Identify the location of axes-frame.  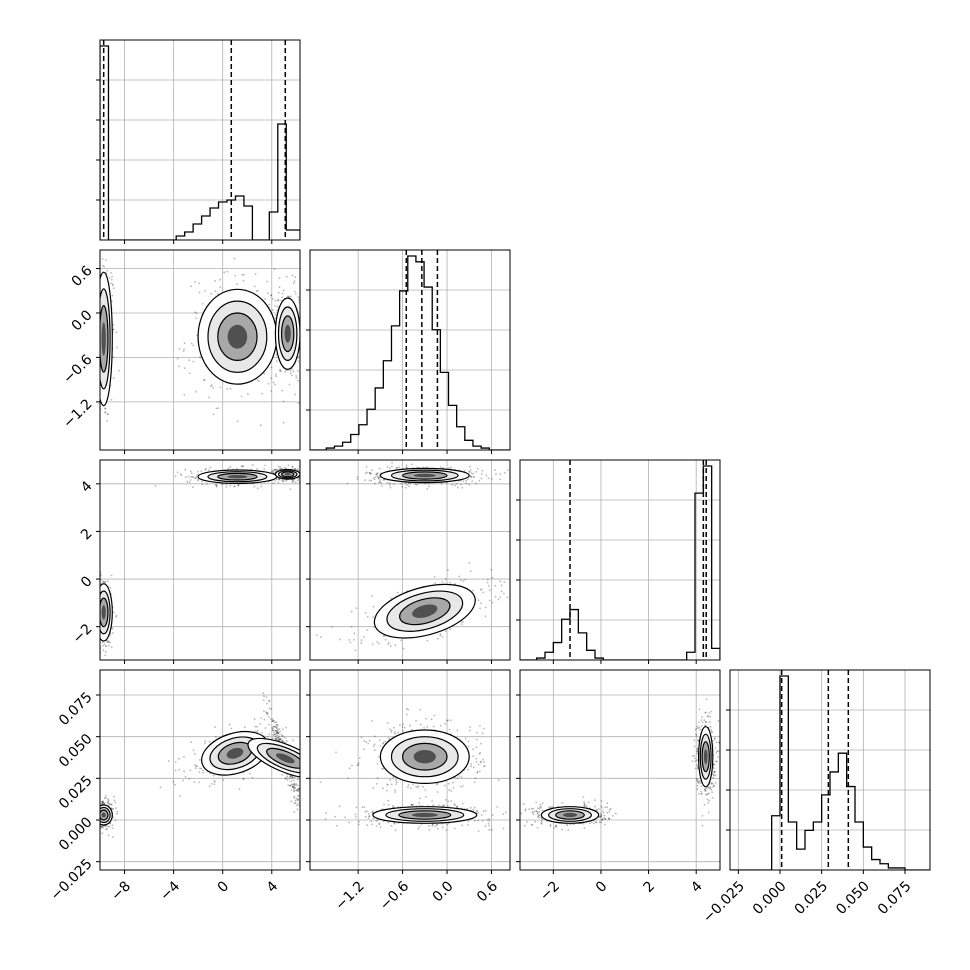
(200, 560).